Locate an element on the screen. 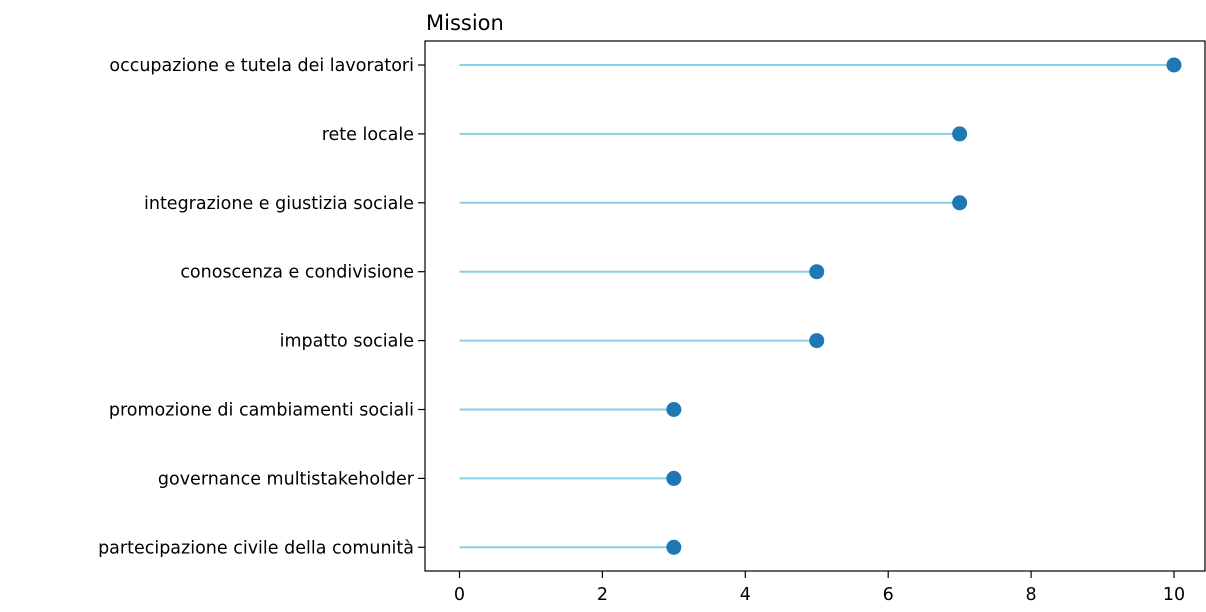  x-tick-label: 2 is located at coordinates (602, 595).